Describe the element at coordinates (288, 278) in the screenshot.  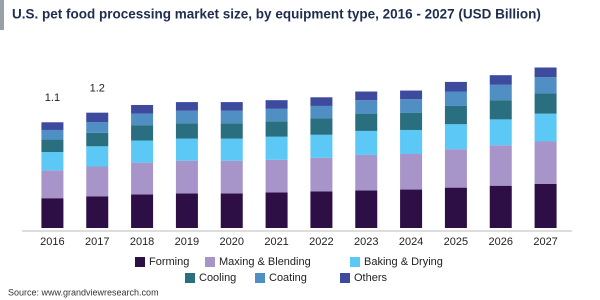
I see `legend-label: Coating` at that location.